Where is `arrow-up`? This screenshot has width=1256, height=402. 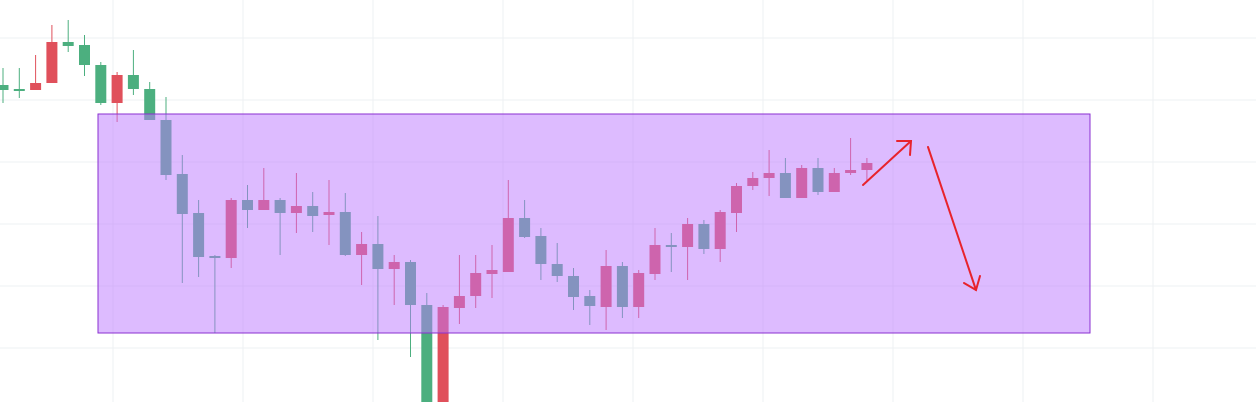
arrow-up is located at coordinates (887, 163).